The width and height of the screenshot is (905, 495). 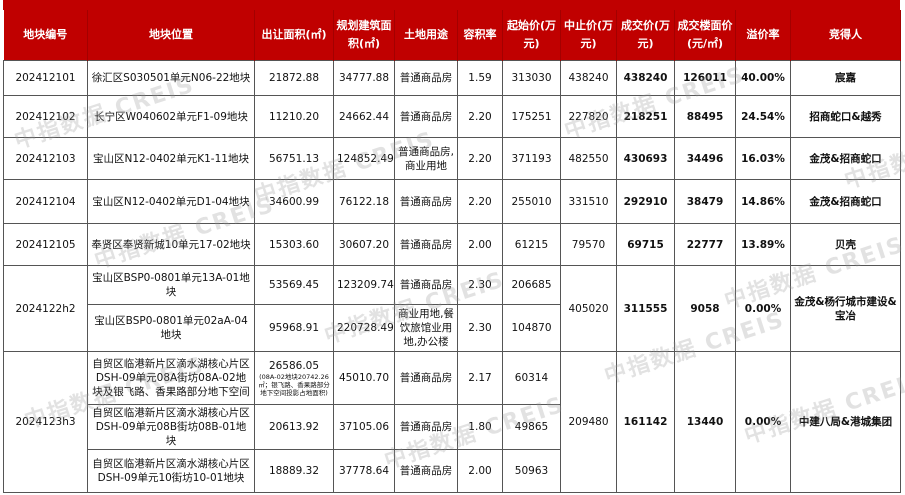 What do you see at coordinates (480, 427) in the screenshot?
I see `far-cell: 1.80` at bounding box center [480, 427].